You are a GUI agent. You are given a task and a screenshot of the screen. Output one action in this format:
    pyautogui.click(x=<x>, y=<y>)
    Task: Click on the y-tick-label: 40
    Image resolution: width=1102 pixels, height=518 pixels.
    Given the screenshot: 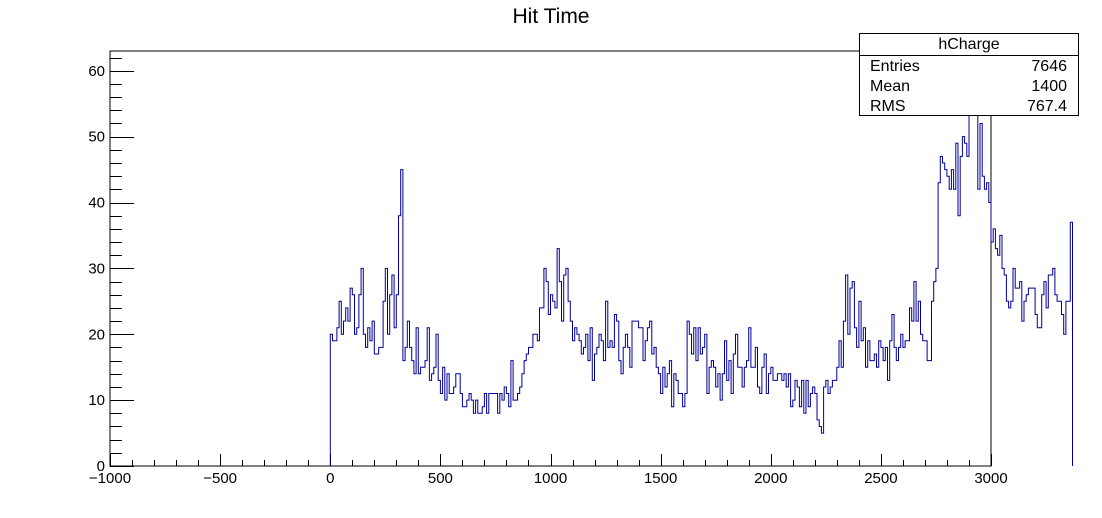 What is the action you would take?
    pyautogui.click(x=96, y=203)
    